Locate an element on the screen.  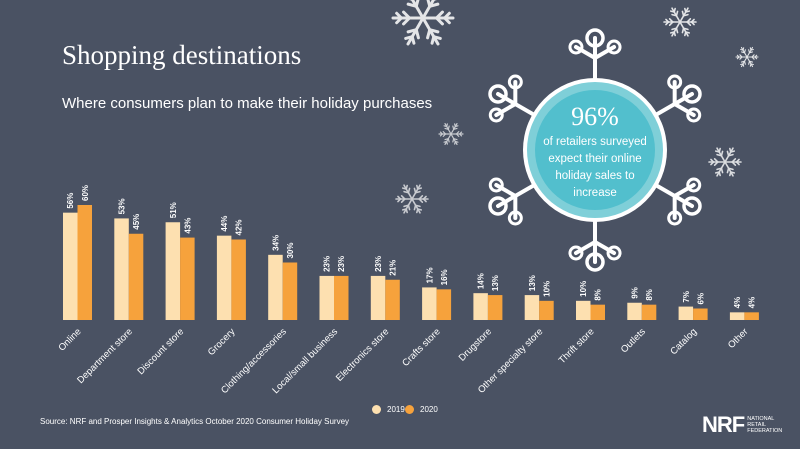
data-label-2020: 43% is located at coordinates (187, 226).